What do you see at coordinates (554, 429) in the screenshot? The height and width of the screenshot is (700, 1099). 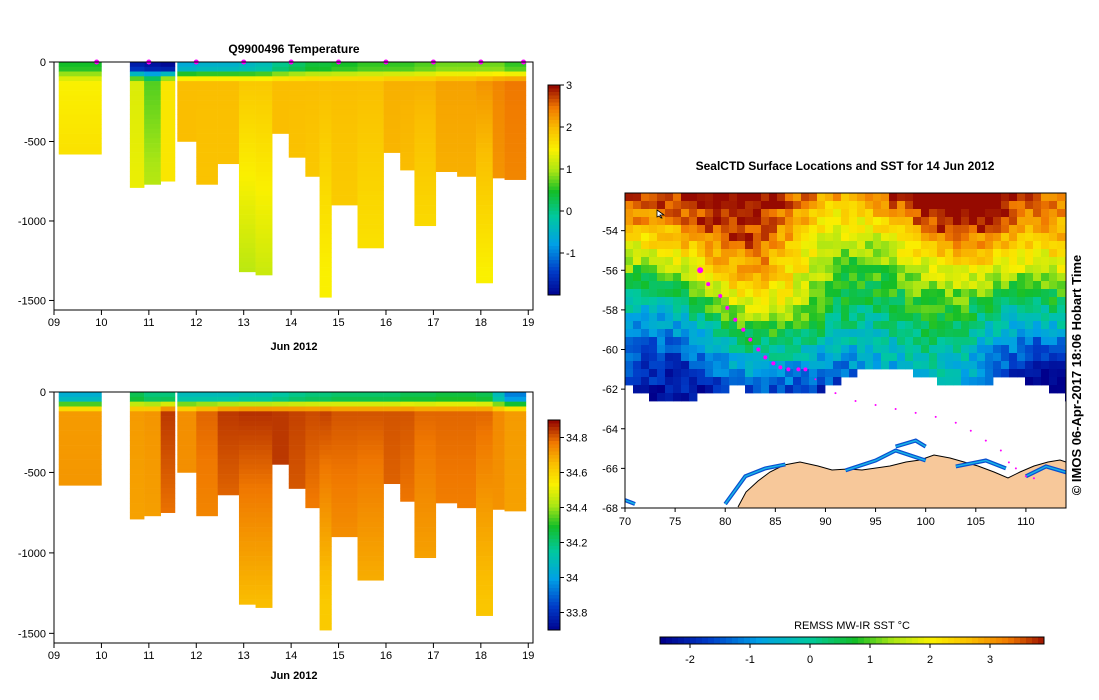 I see `colorbar-segment` at bounding box center [554, 429].